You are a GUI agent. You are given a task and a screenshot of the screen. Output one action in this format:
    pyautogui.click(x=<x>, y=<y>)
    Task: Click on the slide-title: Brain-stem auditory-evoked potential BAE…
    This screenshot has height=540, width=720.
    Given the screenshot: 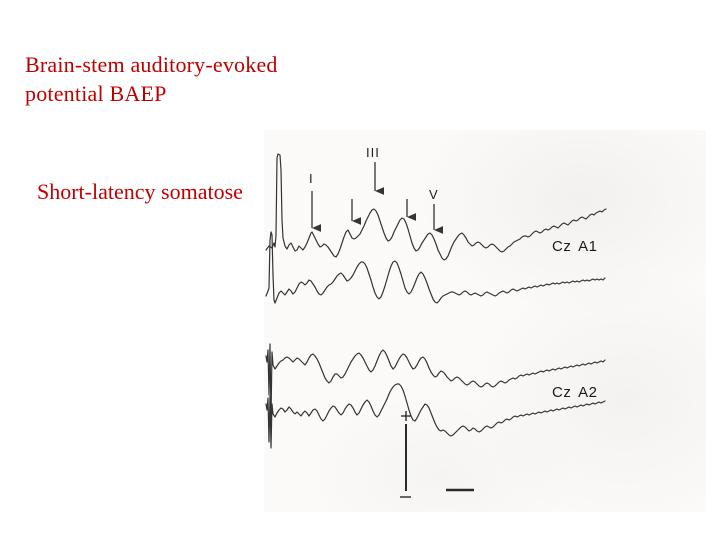 What is the action you would take?
    pyautogui.click(x=151, y=79)
    